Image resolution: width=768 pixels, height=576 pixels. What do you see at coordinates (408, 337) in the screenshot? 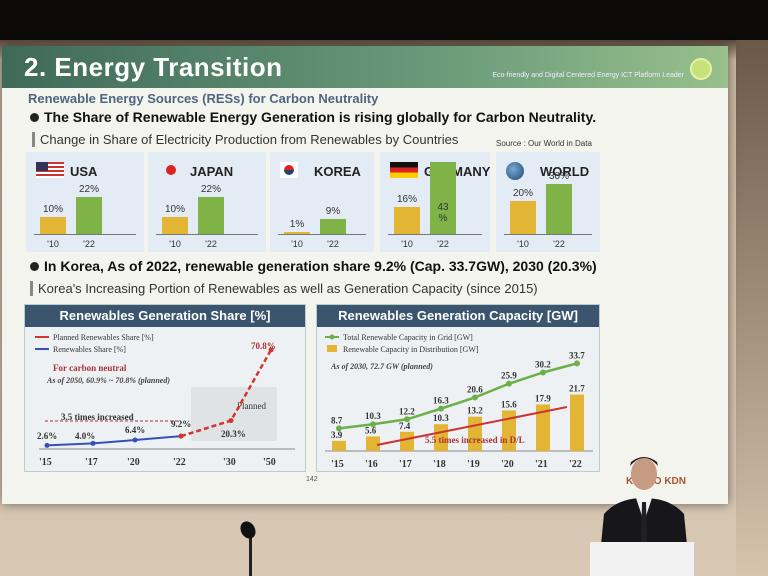
I see `legend-total-label: Total Renewable Capacity in Grid [GW]` at bounding box center [408, 337].